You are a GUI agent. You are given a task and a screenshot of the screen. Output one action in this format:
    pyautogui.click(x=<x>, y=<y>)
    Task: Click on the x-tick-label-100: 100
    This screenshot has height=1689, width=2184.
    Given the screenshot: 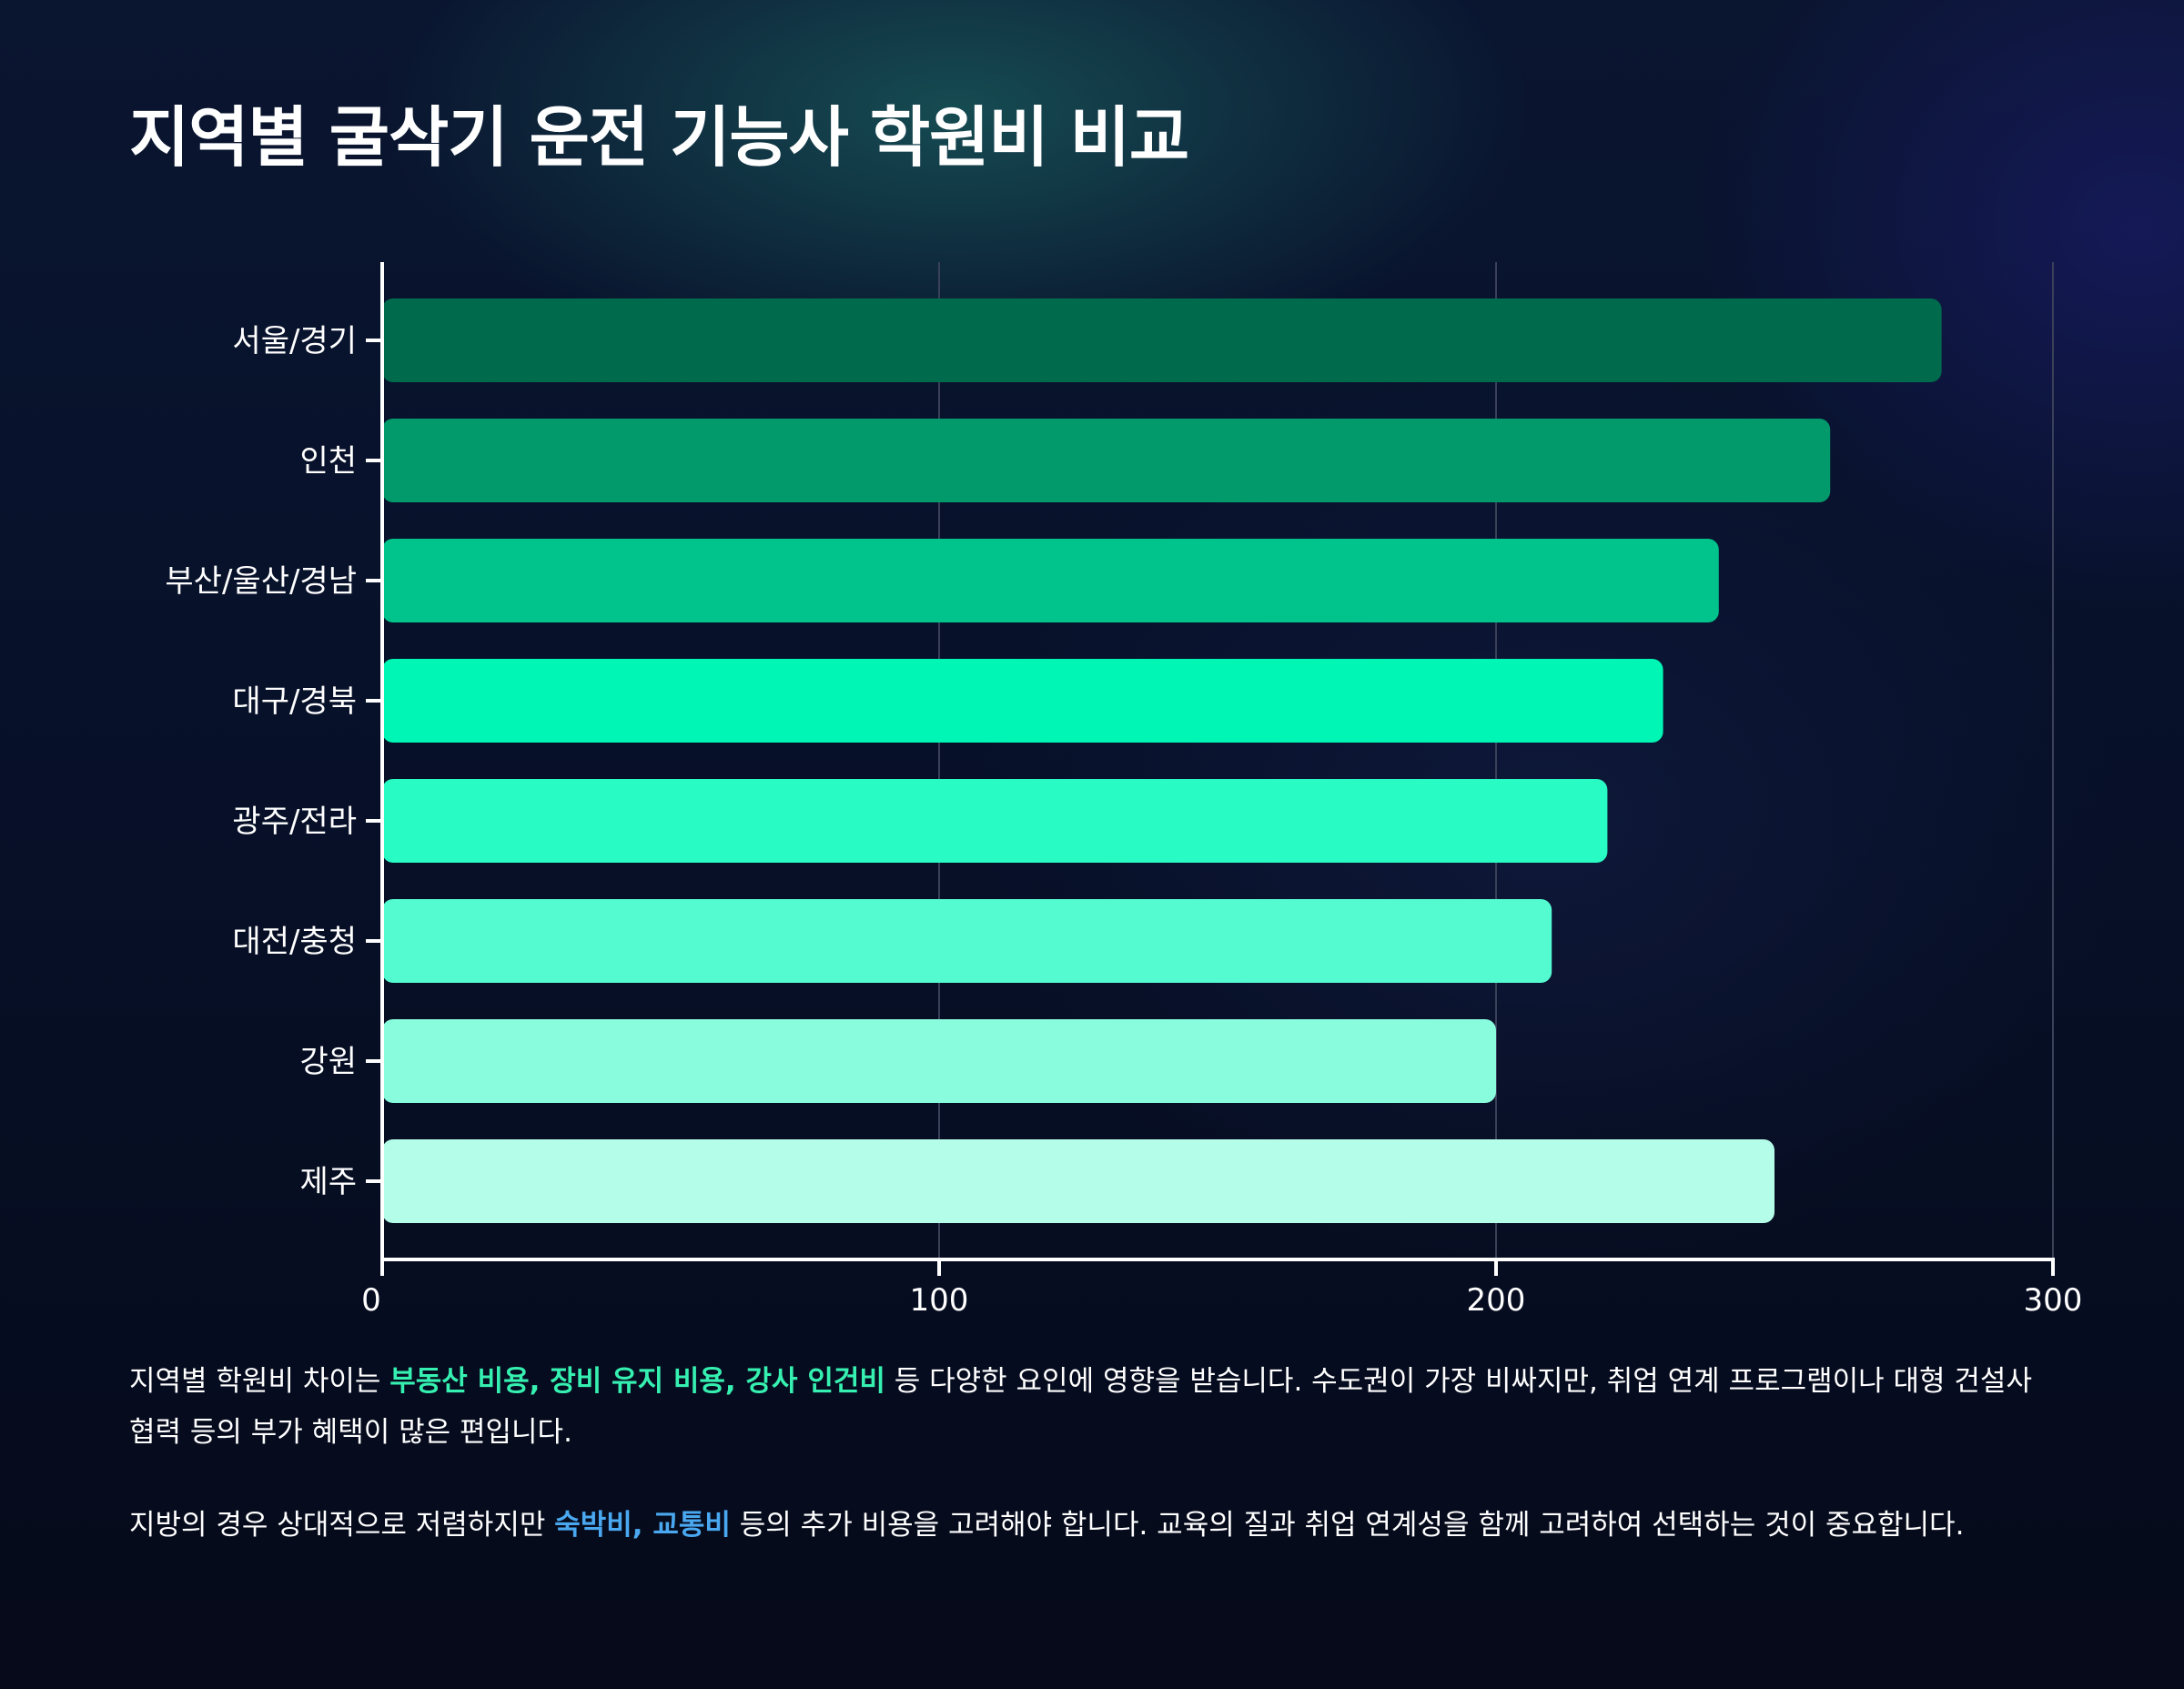 What is the action you would take?
    pyautogui.click(x=940, y=1300)
    